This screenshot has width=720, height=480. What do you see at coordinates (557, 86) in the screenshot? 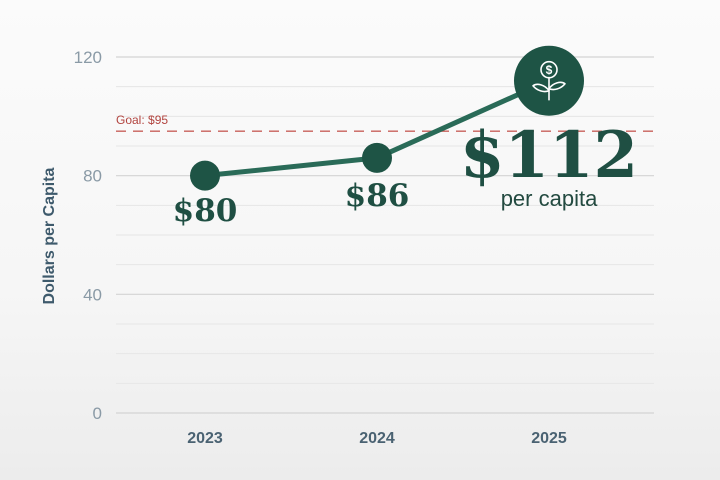
I see `leaf-right-shape` at bounding box center [557, 86].